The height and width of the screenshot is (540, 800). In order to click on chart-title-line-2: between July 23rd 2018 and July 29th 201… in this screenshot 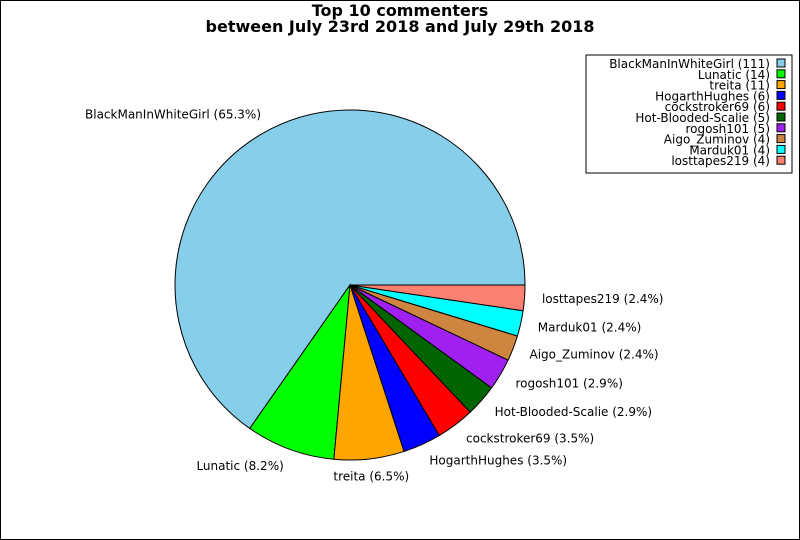, I will do `click(400, 26)`.